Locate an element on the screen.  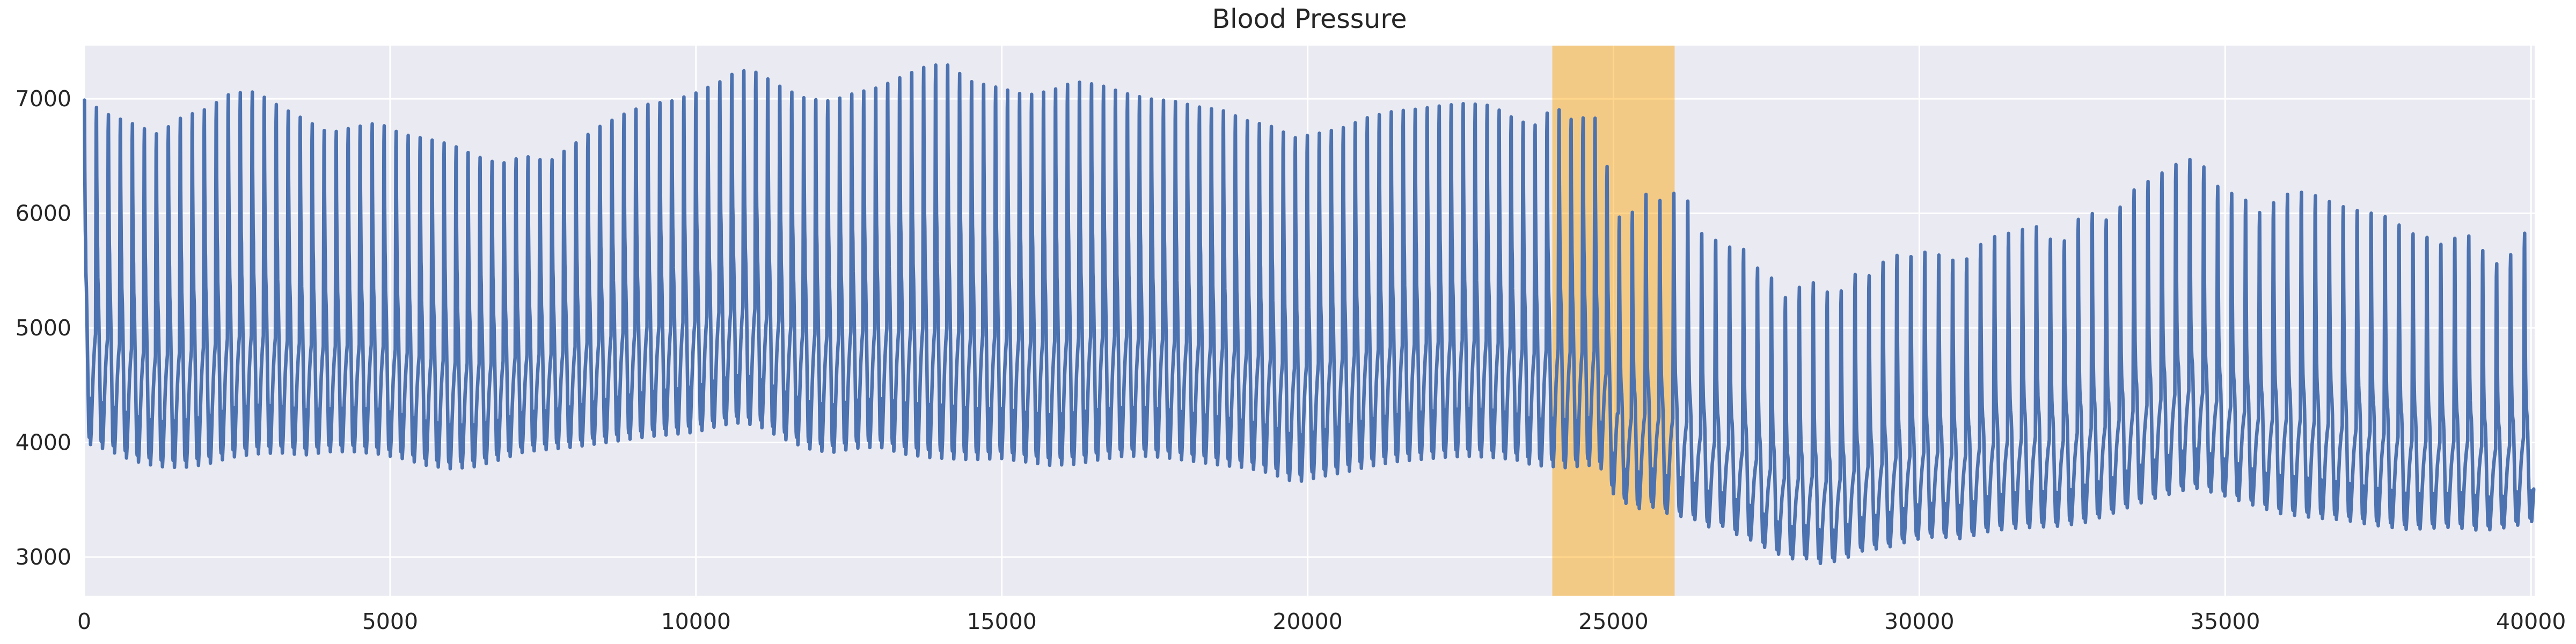
x-tick-label: 20000 is located at coordinates (1307, 621).